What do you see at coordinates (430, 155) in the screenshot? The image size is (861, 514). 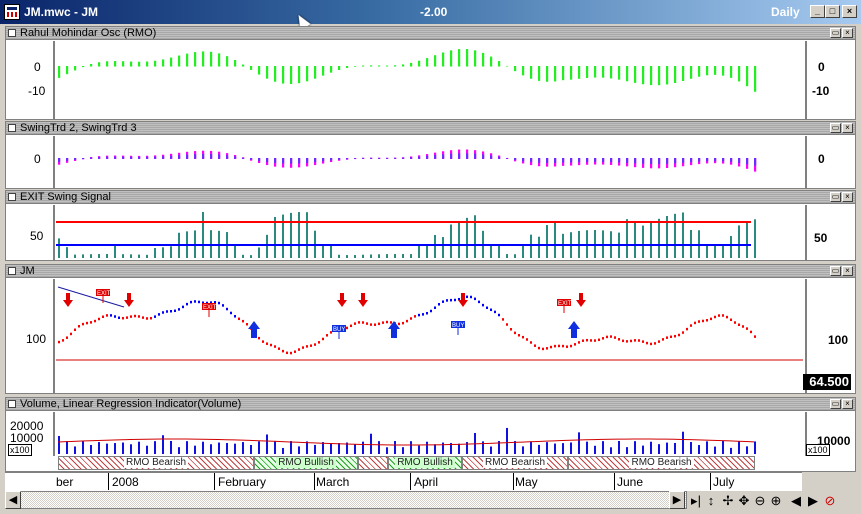 I see `pane-swingtrd: SwingTrd 2, SwingTrd 3 ▭ × 0 0` at bounding box center [430, 155].